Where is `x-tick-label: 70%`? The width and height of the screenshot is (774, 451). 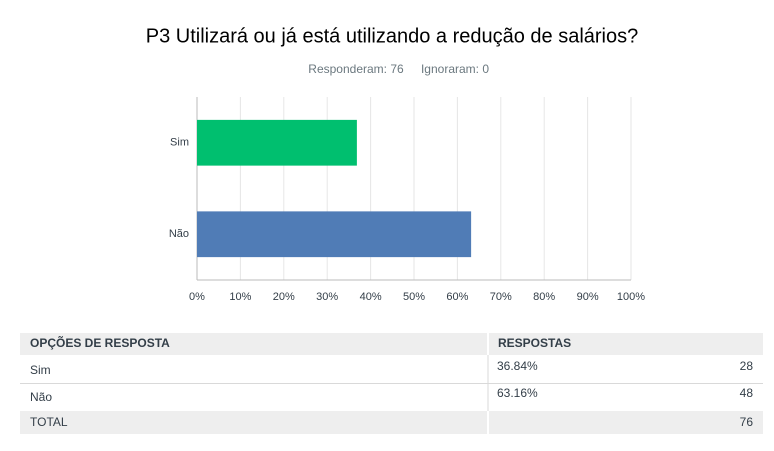
x-tick-label: 70% is located at coordinates (501, 297).